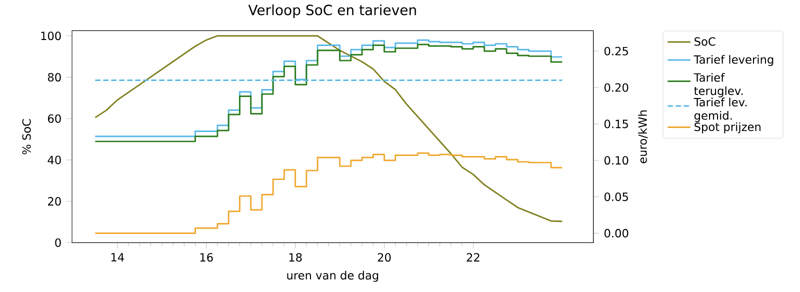  Describe the element at coordinates (54, 77) in the screenshot. I see `y-tick-label: 80` at that location.